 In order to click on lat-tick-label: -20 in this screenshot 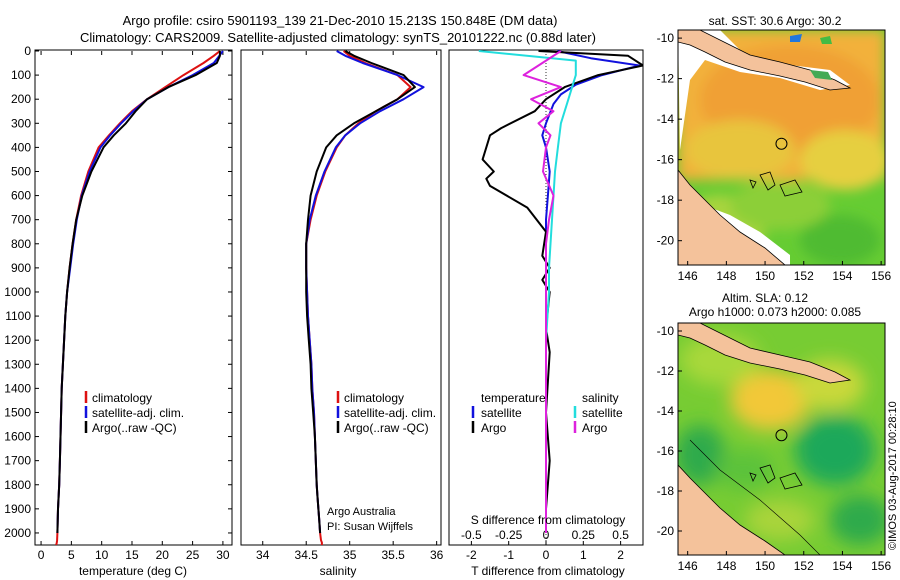, I will do `click(666, 241)`.